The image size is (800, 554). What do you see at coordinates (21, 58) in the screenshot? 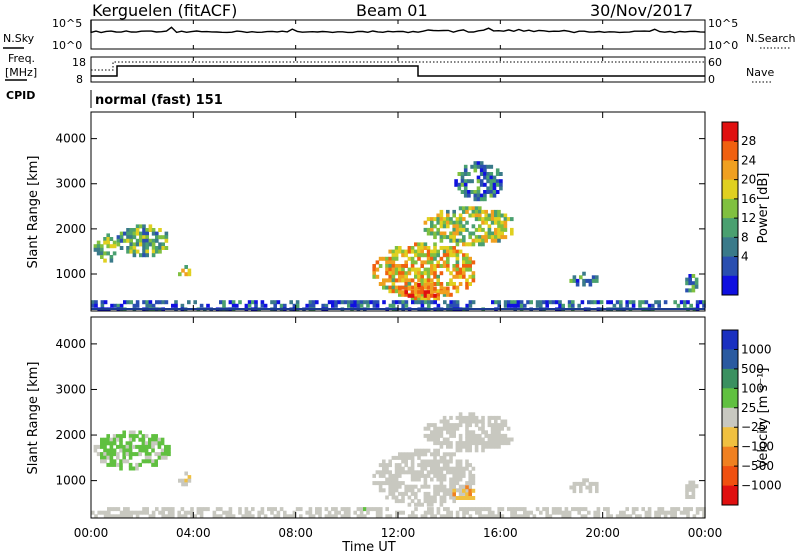
I see `freq-label: Freq.` at bounding box center [21, 58].